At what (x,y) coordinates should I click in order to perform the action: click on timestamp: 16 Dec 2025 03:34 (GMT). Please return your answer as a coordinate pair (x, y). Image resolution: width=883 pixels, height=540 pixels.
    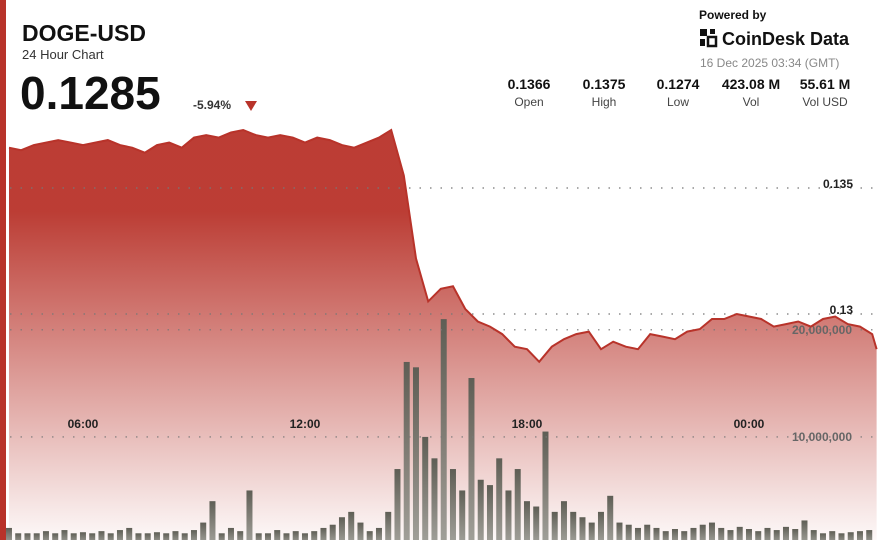
    Looking at the image, I should click on (770, 63).